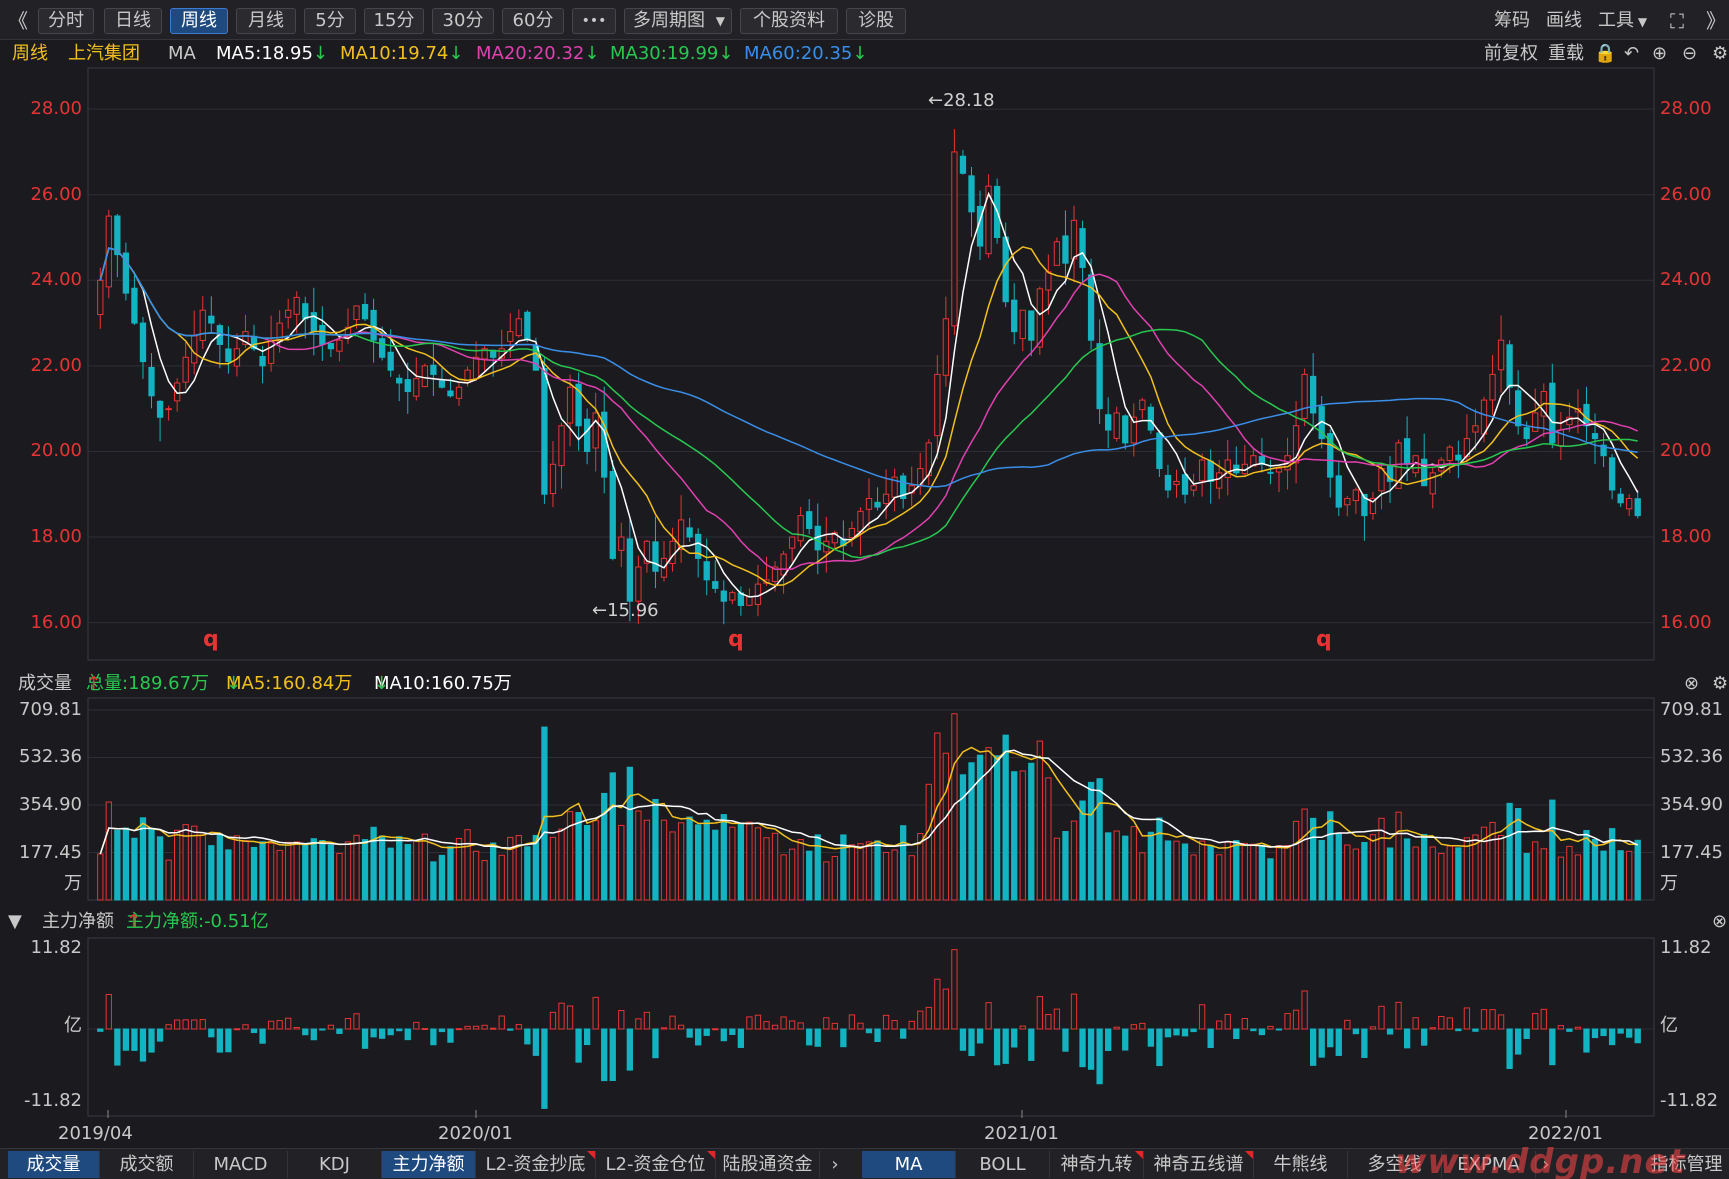 The width and height of the screenshot is (1729, 1179). Describe the element at coordinates (1511, 53) in the screenshot. I see `adjust-button: 前复权` at that location.